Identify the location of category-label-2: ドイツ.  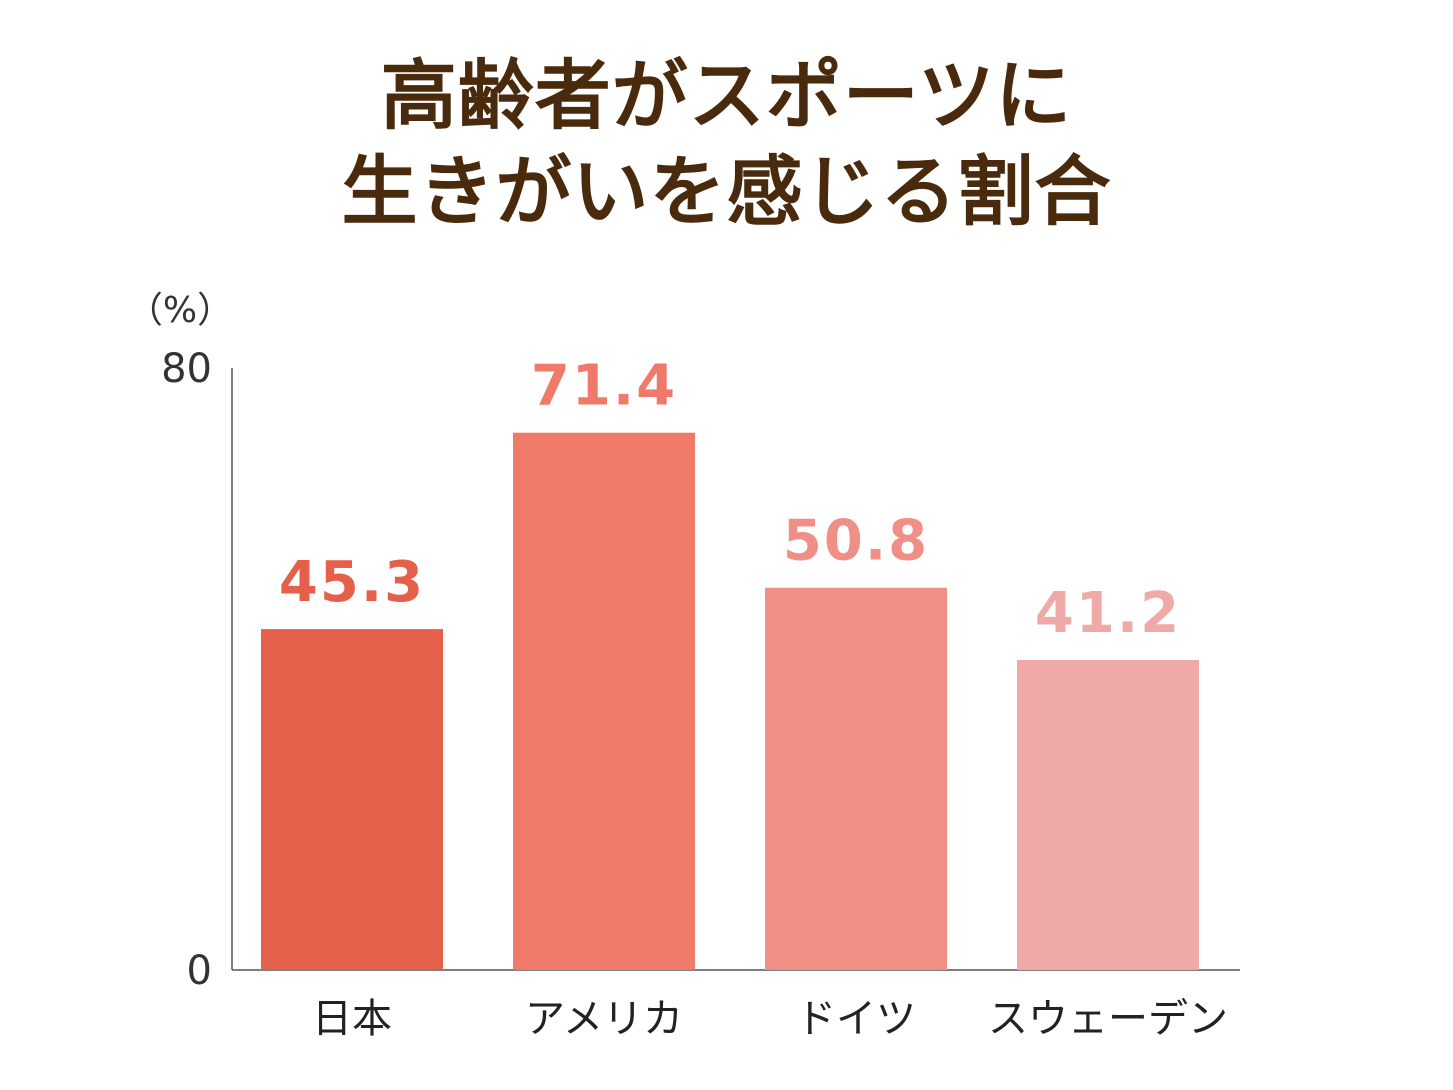
(856, 1019).